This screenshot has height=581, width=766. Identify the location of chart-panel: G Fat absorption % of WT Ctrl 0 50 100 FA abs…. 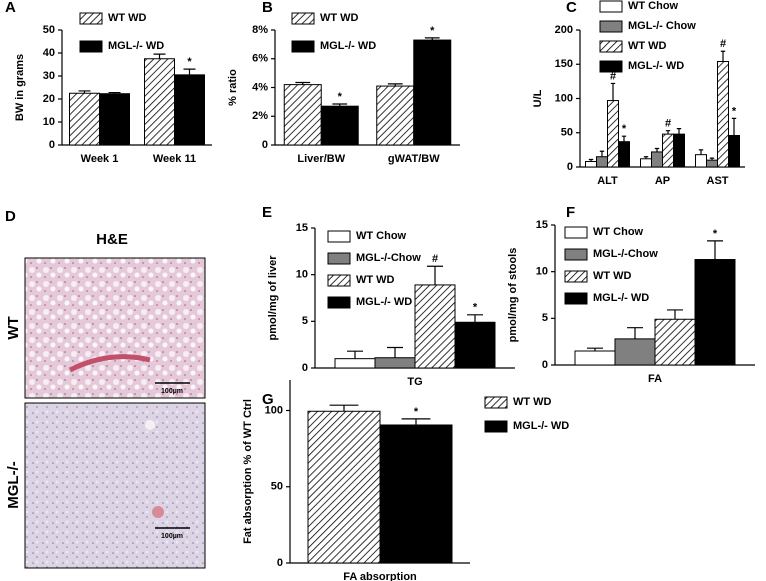
(405, 480).